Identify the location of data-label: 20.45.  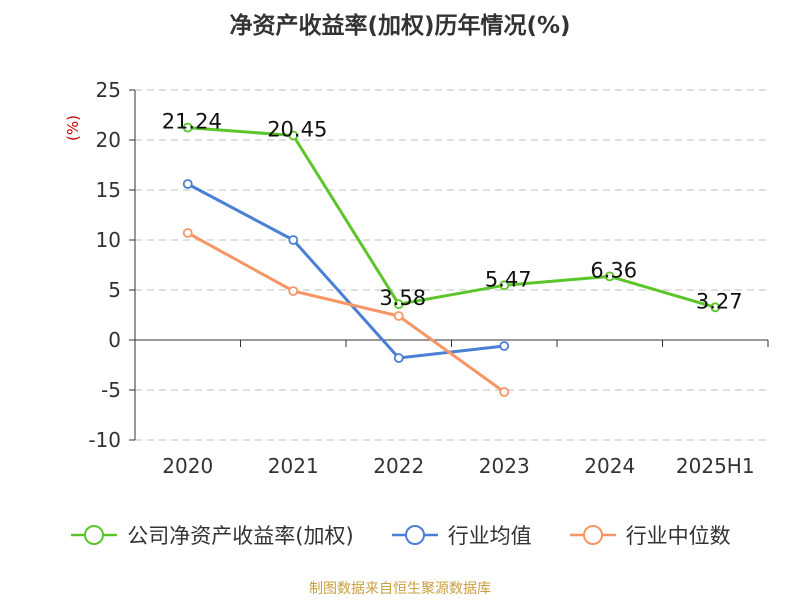
(297, 130).